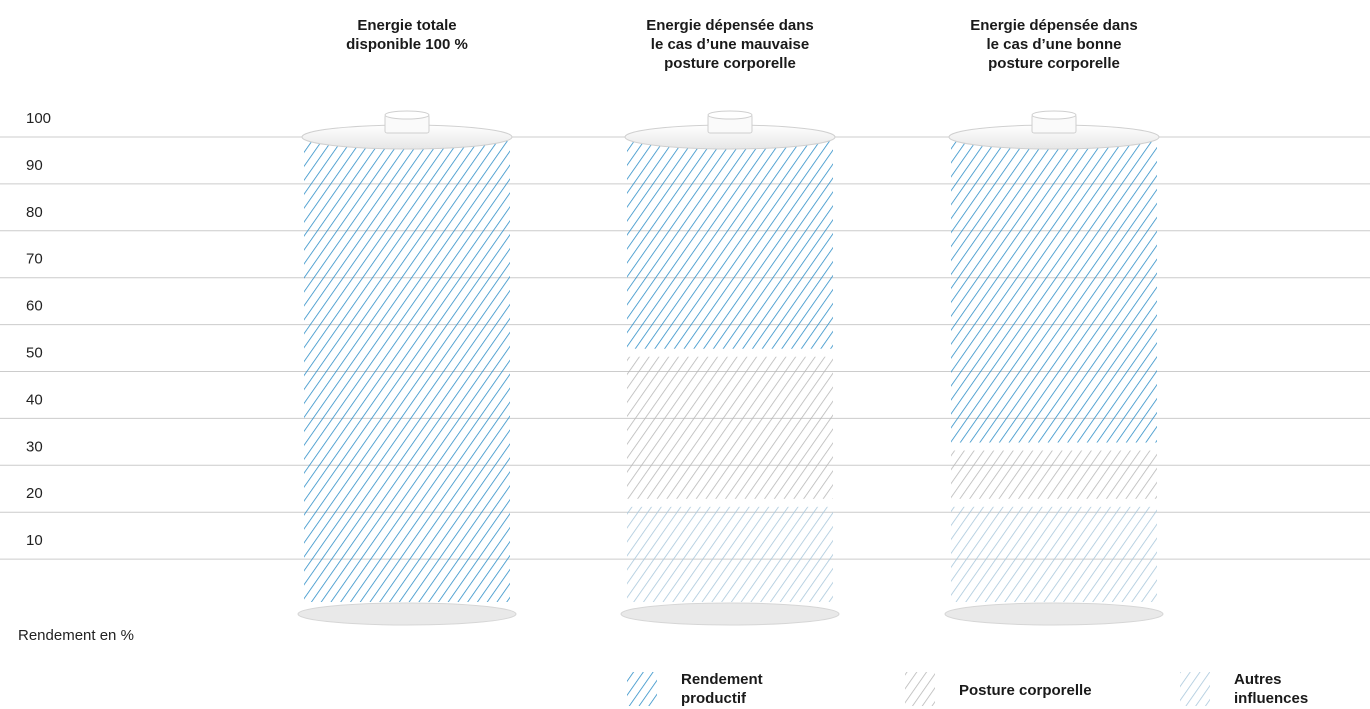 The image size is (1370, 709). I want to click on y-tick-label: 50, so click(34, 353).